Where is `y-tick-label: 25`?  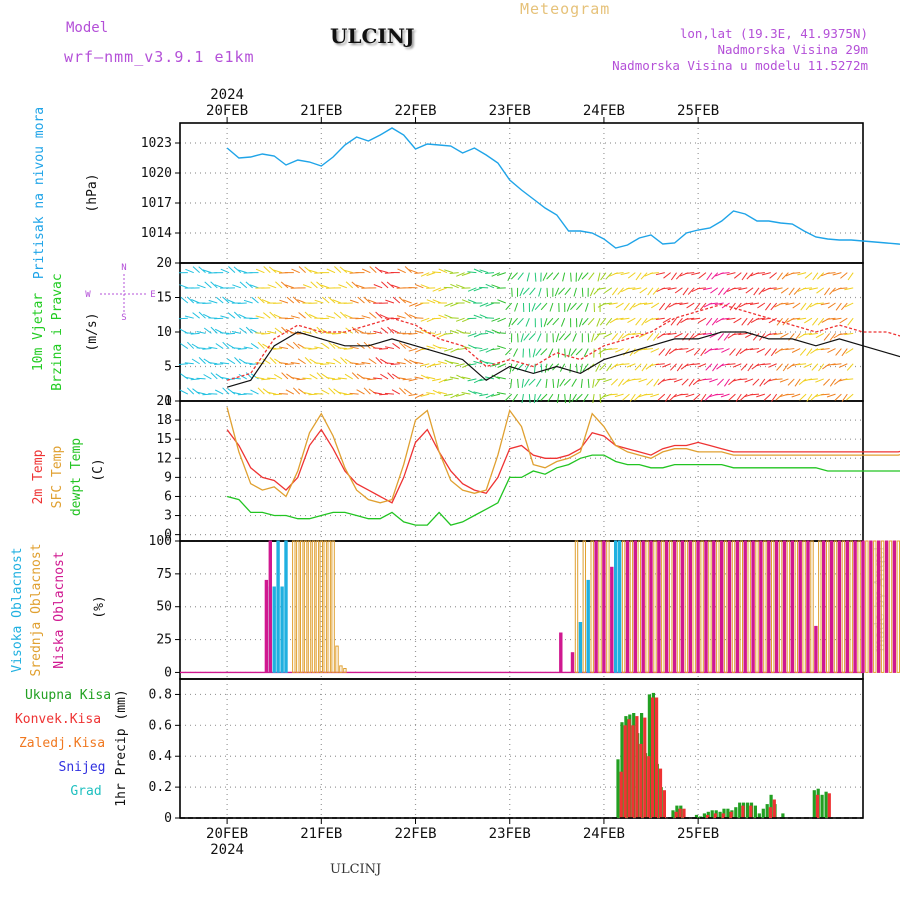 y-tick-label: 25 is located at coordinates (164, 640).